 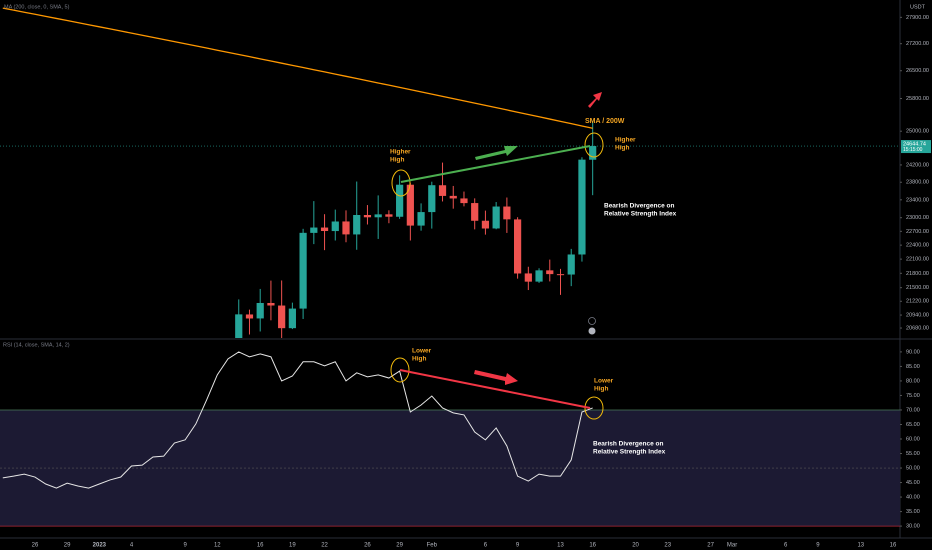 What do you see at coordinates (913, 352) in the screenshot?
I see `y-tick-label: 90.00` at bounding box center [913, 352].